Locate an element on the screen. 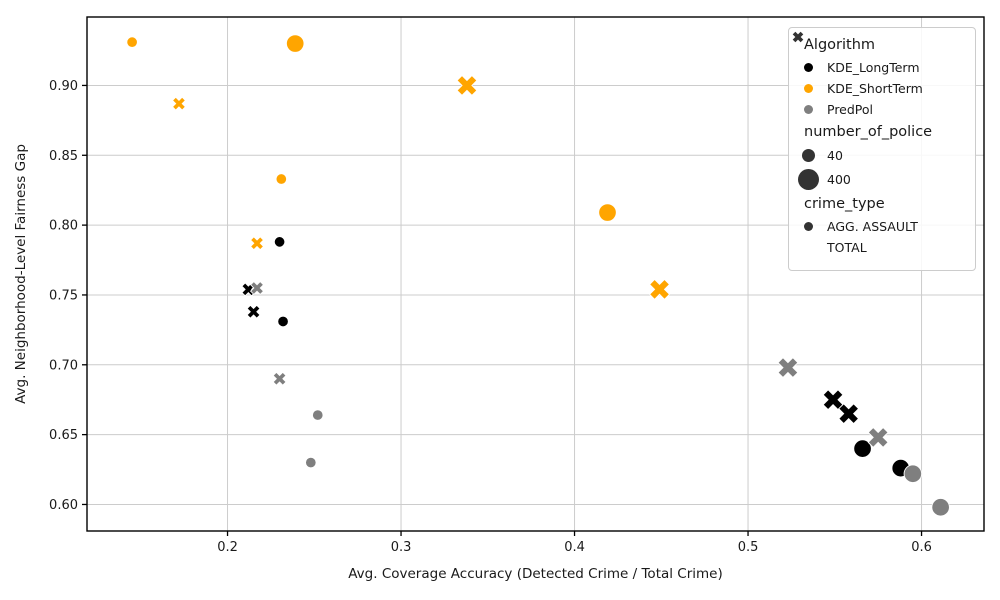 This screenshot has height=600, width=1000. y-tick-label: 0.70 is located at coordinates (63, 365).